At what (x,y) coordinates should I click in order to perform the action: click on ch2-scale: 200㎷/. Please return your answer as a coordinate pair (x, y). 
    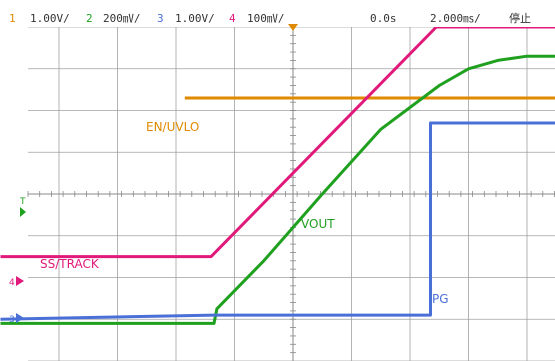
    Looking at the image, I should click on (122, 18).